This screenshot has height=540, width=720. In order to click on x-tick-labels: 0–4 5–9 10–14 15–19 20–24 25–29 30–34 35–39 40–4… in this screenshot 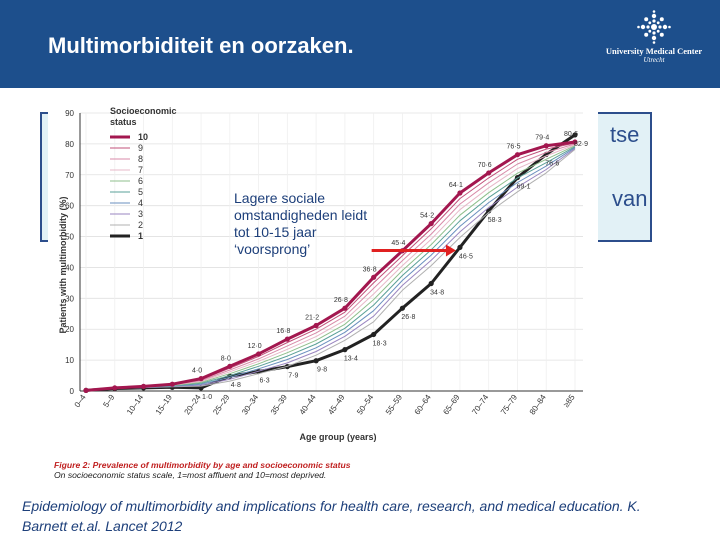, I will do `click(325, 405)`.